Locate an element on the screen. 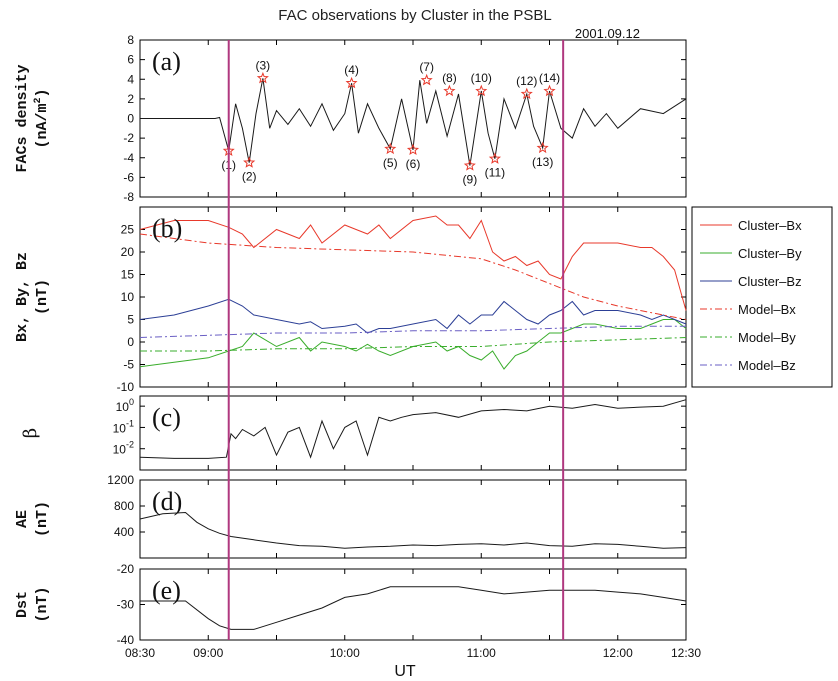 The image size is (838, 681). y-tick-label: 10⁻¹ is located at coordinates (123, 426).